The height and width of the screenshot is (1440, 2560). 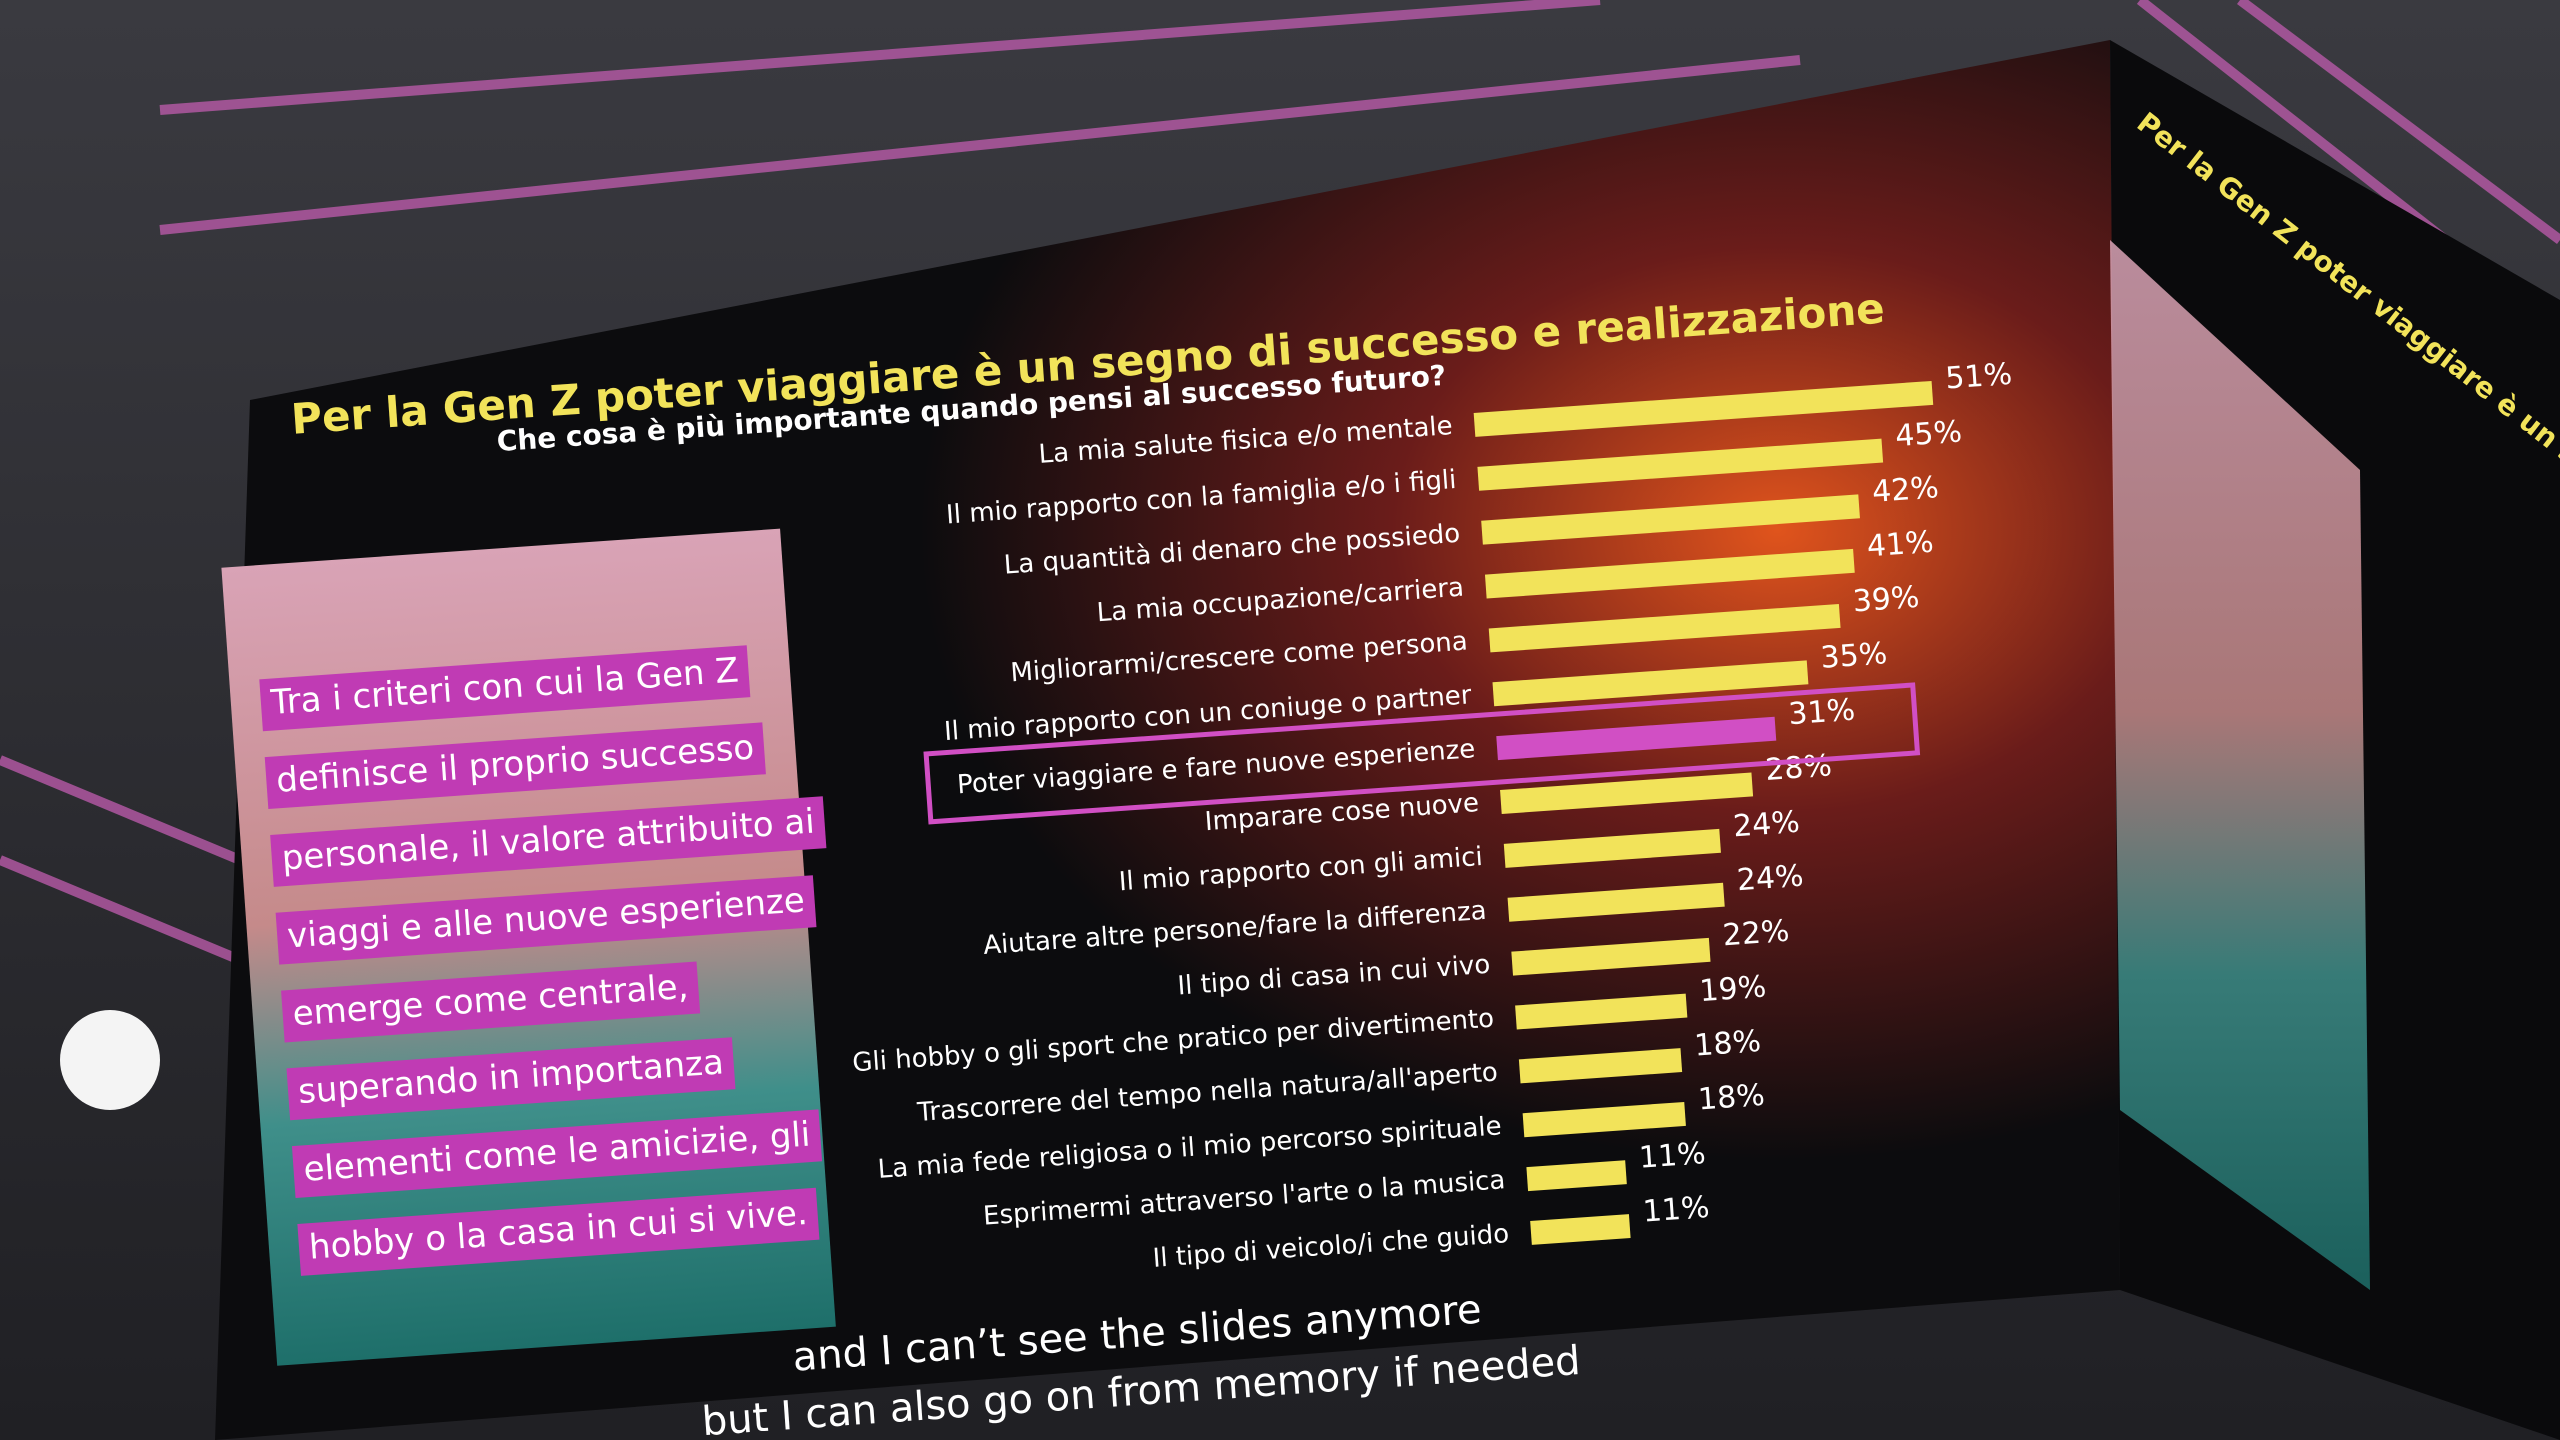 I want to click on highlight-box, so click(x=1422, y=753).